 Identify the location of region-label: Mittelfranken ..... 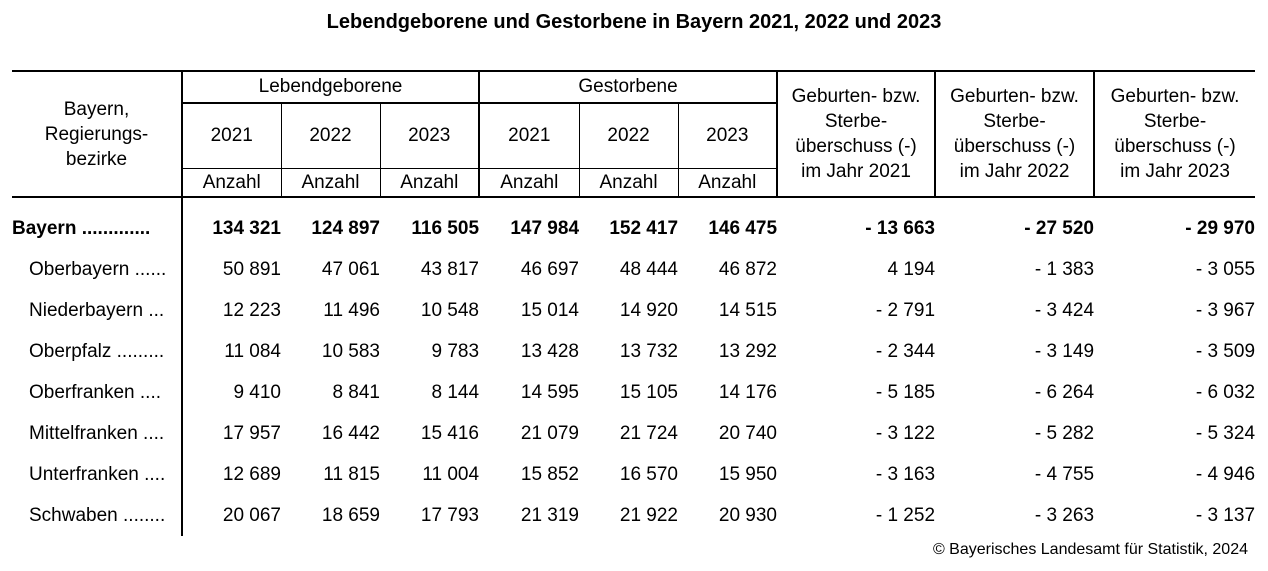
(97, 433).